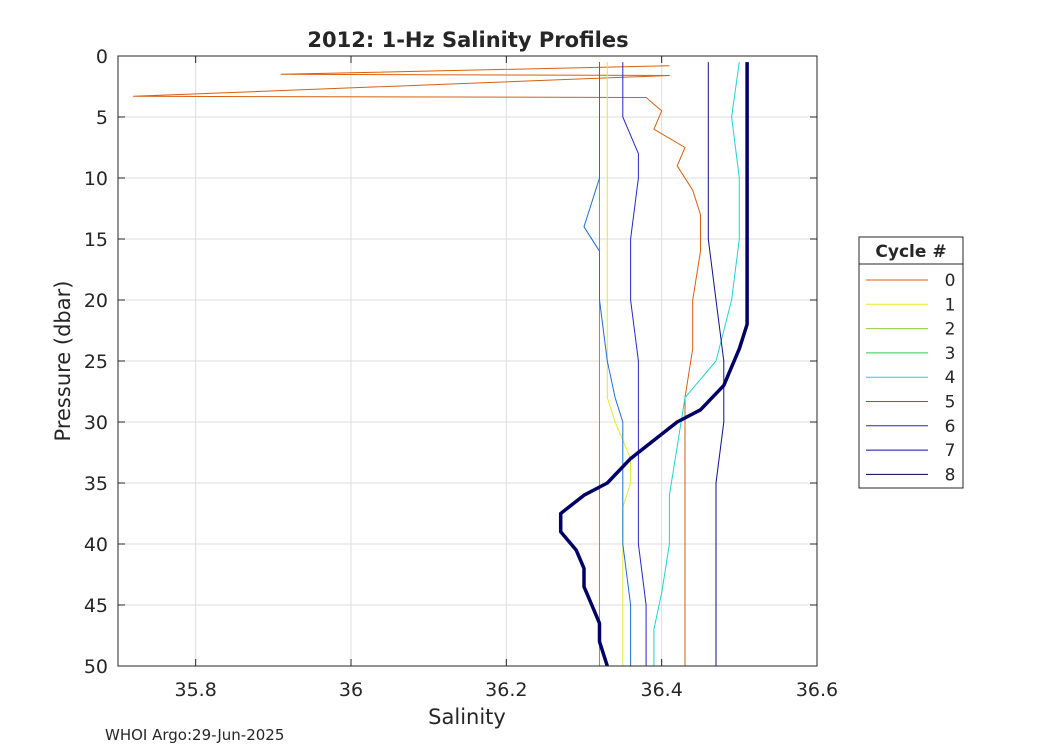  I want to click on chart-title: 2012: 1-Hz Salinity Profiles, so click(467, 40).